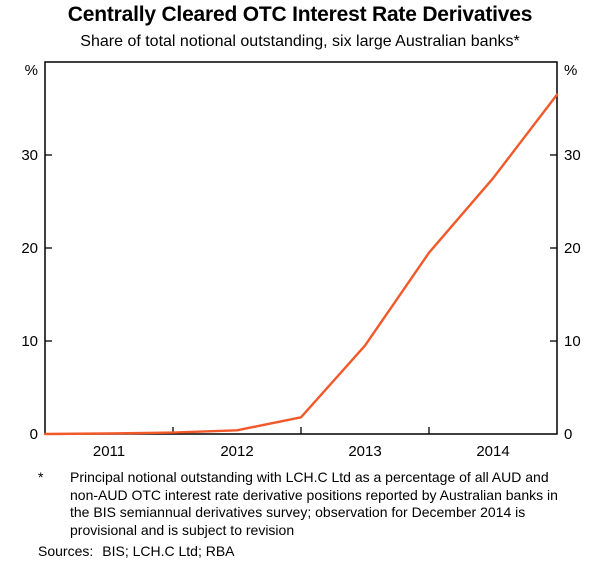  Describe the element at coordinates (41, 477) in the screenshot. I see `footnote-marker: *` at that location.